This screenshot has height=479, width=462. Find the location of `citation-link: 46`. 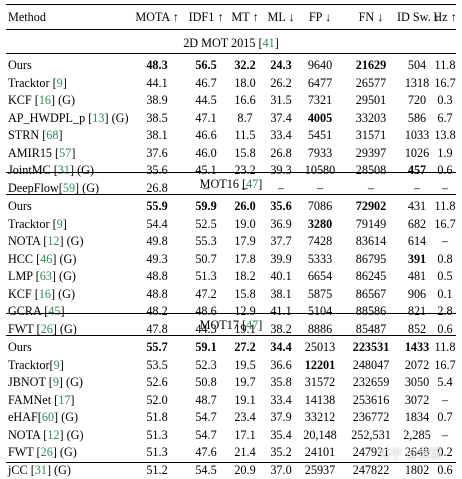

citation-link: 46 is located at coordinates (46, 258).